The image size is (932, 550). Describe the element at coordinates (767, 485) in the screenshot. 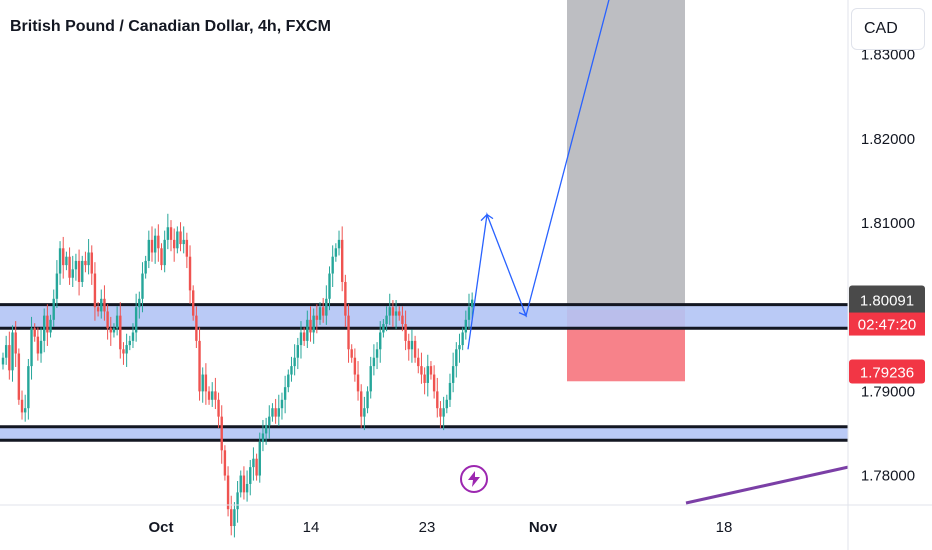

I see `trend-line` at that location.